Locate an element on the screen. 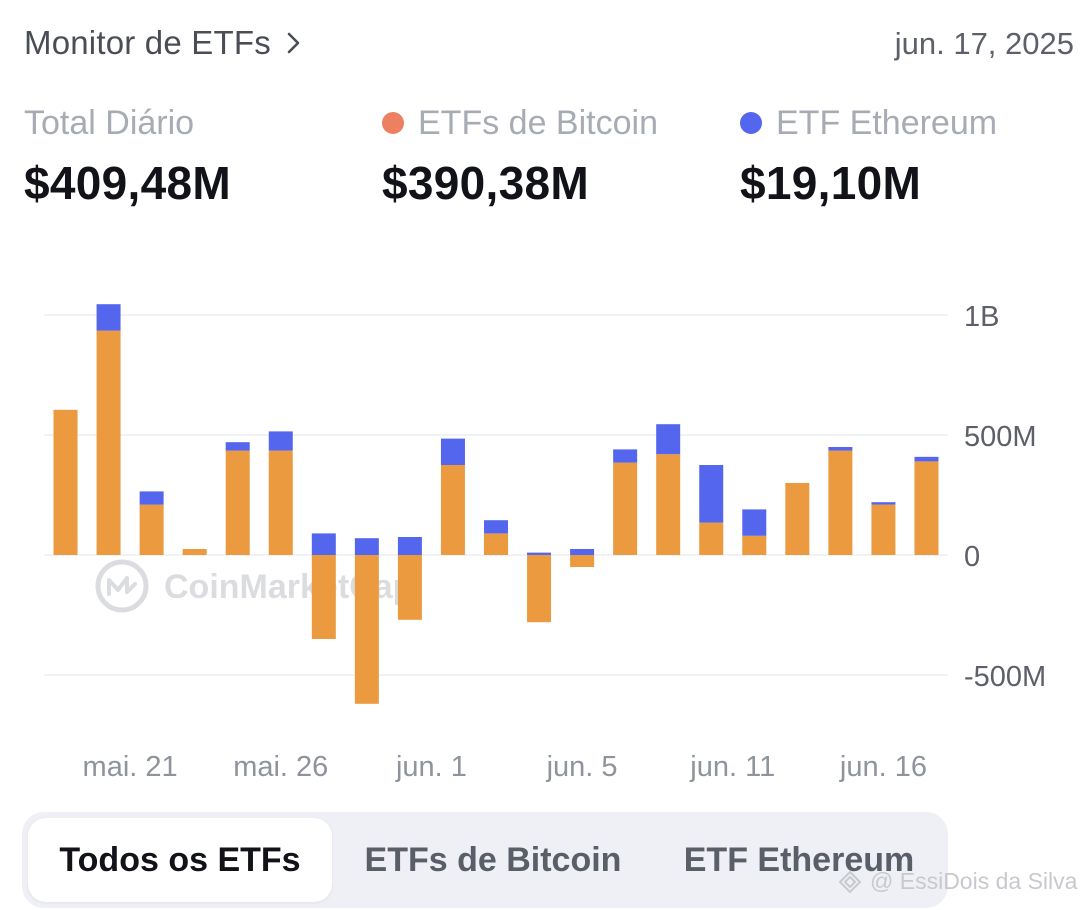  y-axis: 1B 500M 0 -500M is located at coordinates (1005, 497).